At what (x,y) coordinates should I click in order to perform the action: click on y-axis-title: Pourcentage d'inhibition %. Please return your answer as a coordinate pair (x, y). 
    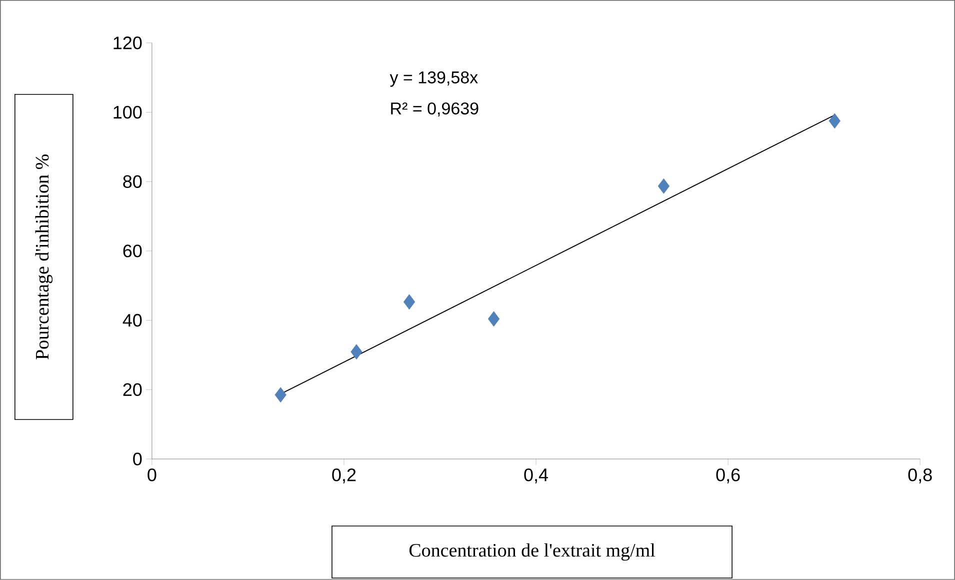
    Looking at the image, I should click on (44, 257).